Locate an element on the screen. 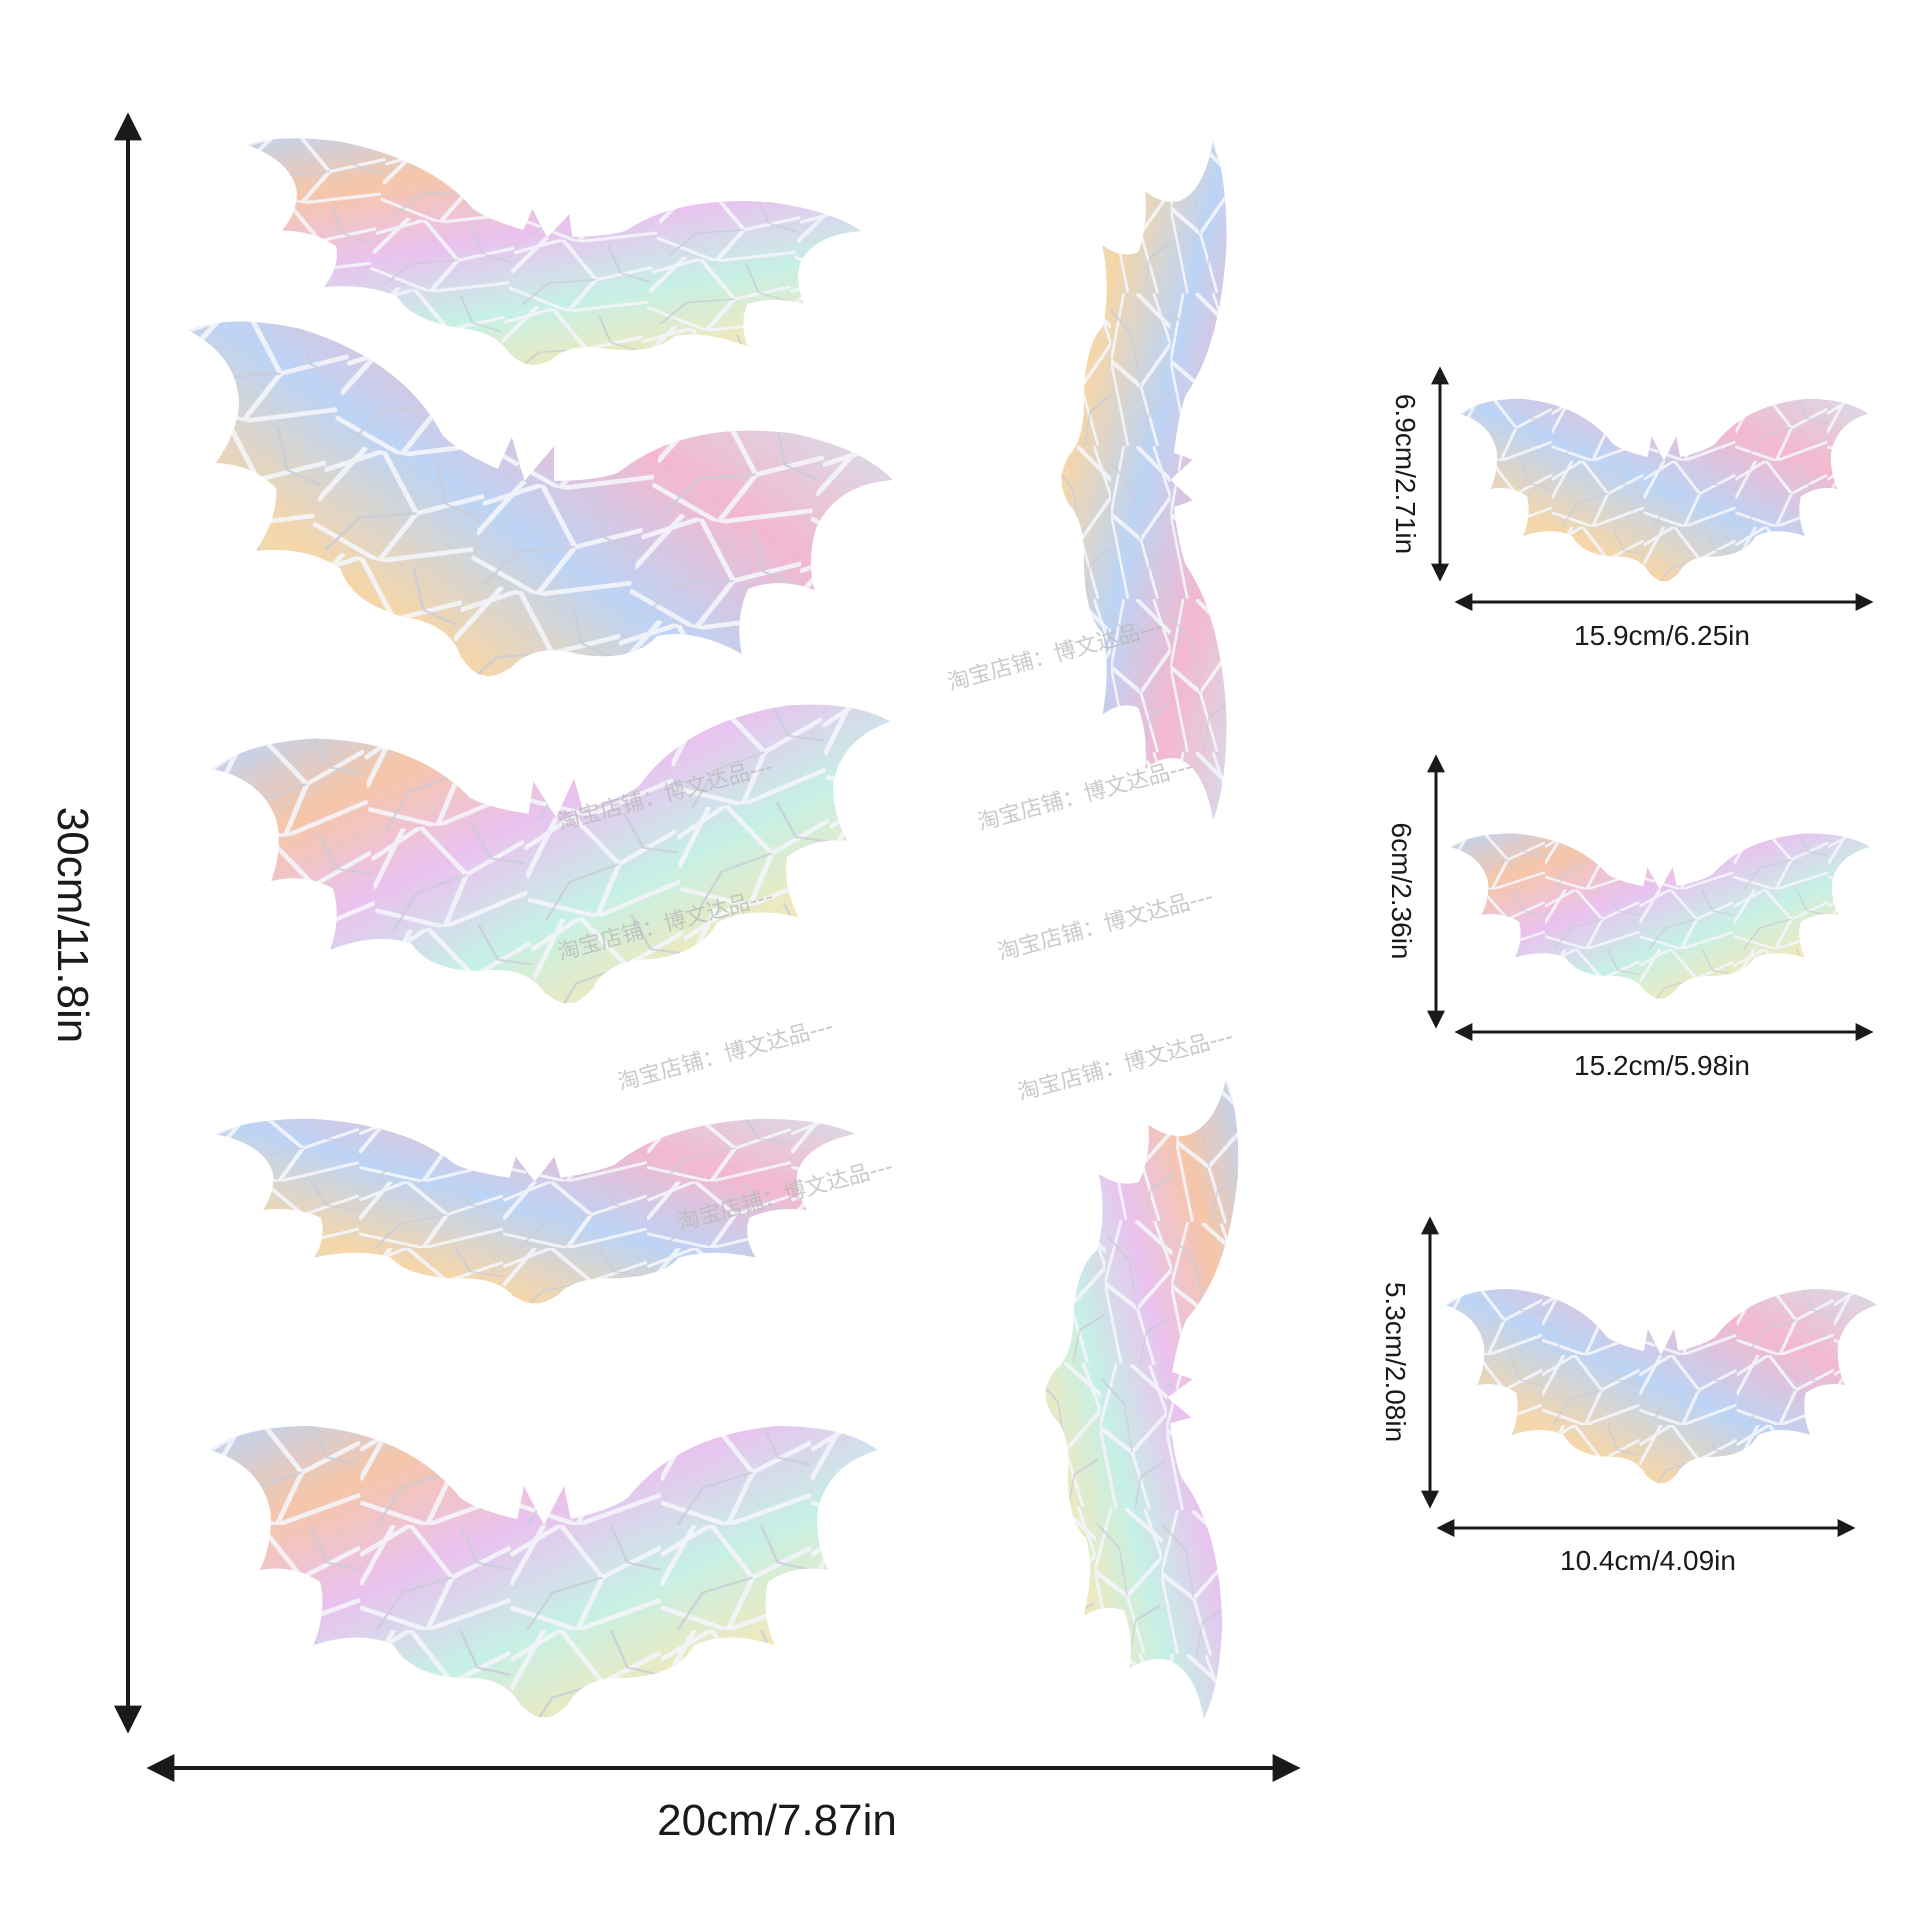 The width and height of the screenshot is (1920, 1920). main-height-dimension: 30cm/11.8in is located at coordinates (95, 923).